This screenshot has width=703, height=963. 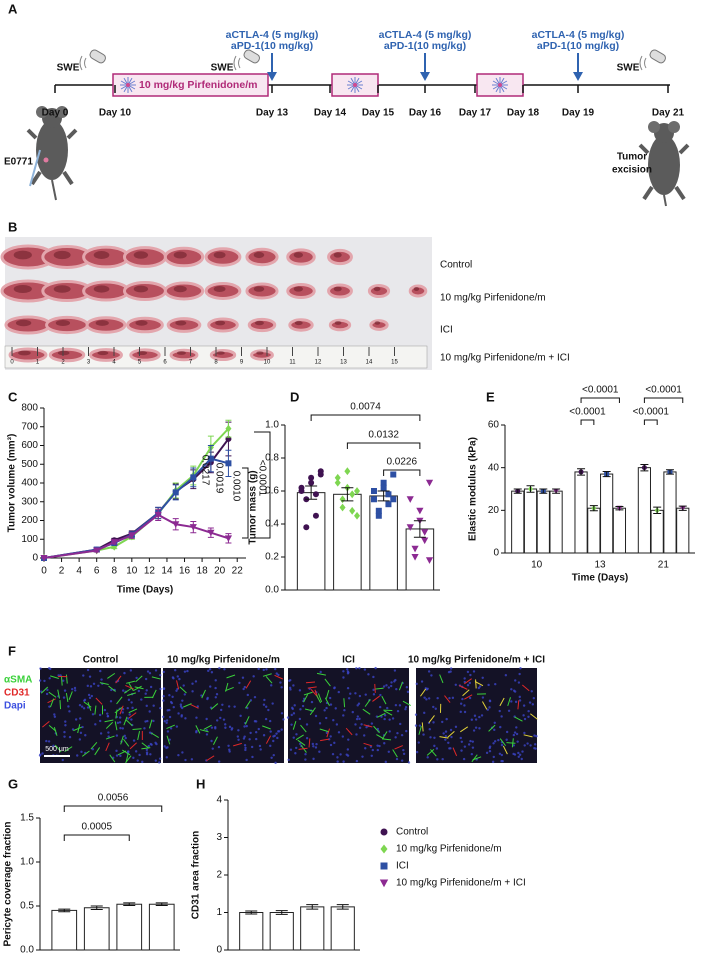 I want to click on probe-icon, so click(x=657, y=56).